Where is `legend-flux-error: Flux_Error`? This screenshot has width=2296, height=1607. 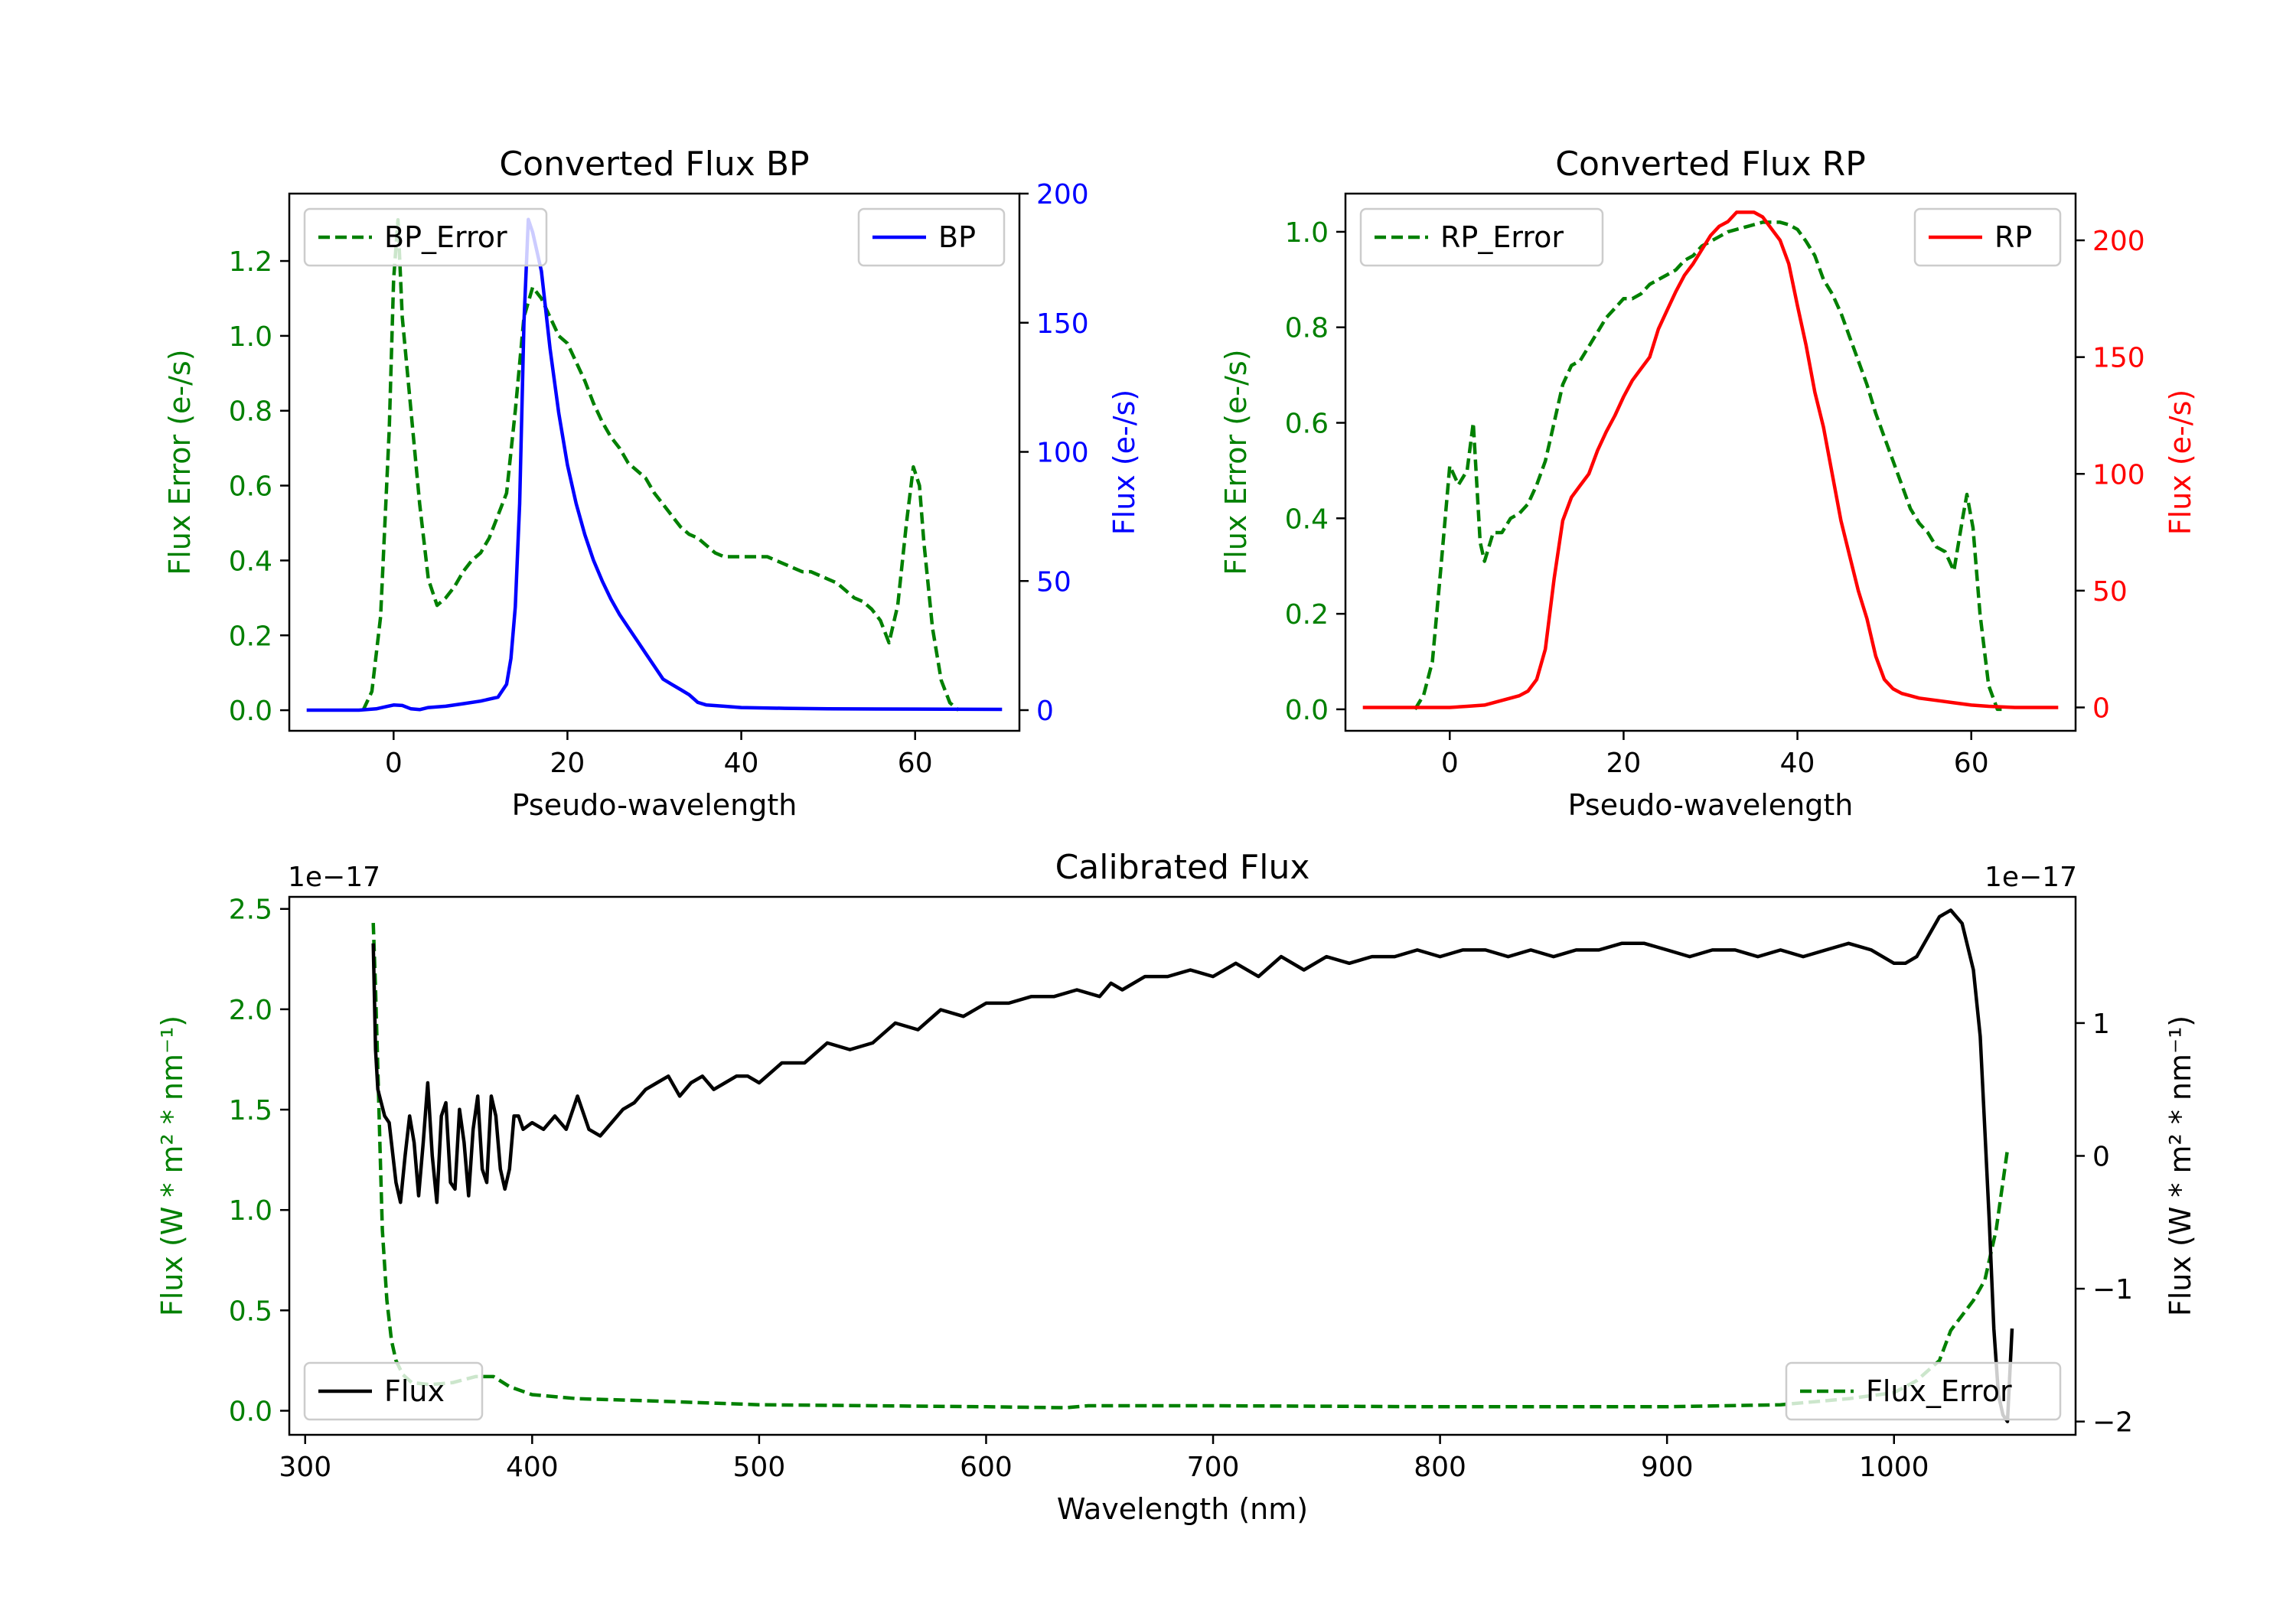 legend-flux-error: Flux_Error is located at coordinates (1923, 1391).